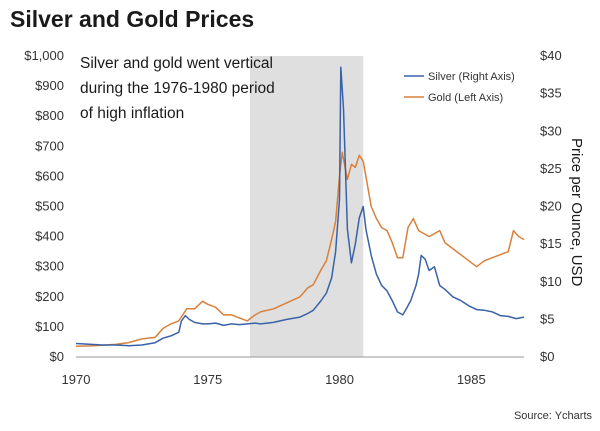  I want to click on x-tick-label: 1975, so click(207, 379).